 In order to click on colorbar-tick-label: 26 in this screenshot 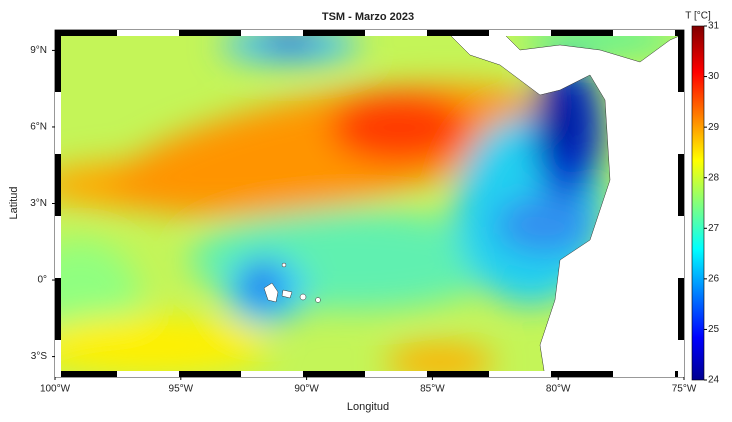, I will do `click(714, 278)`.